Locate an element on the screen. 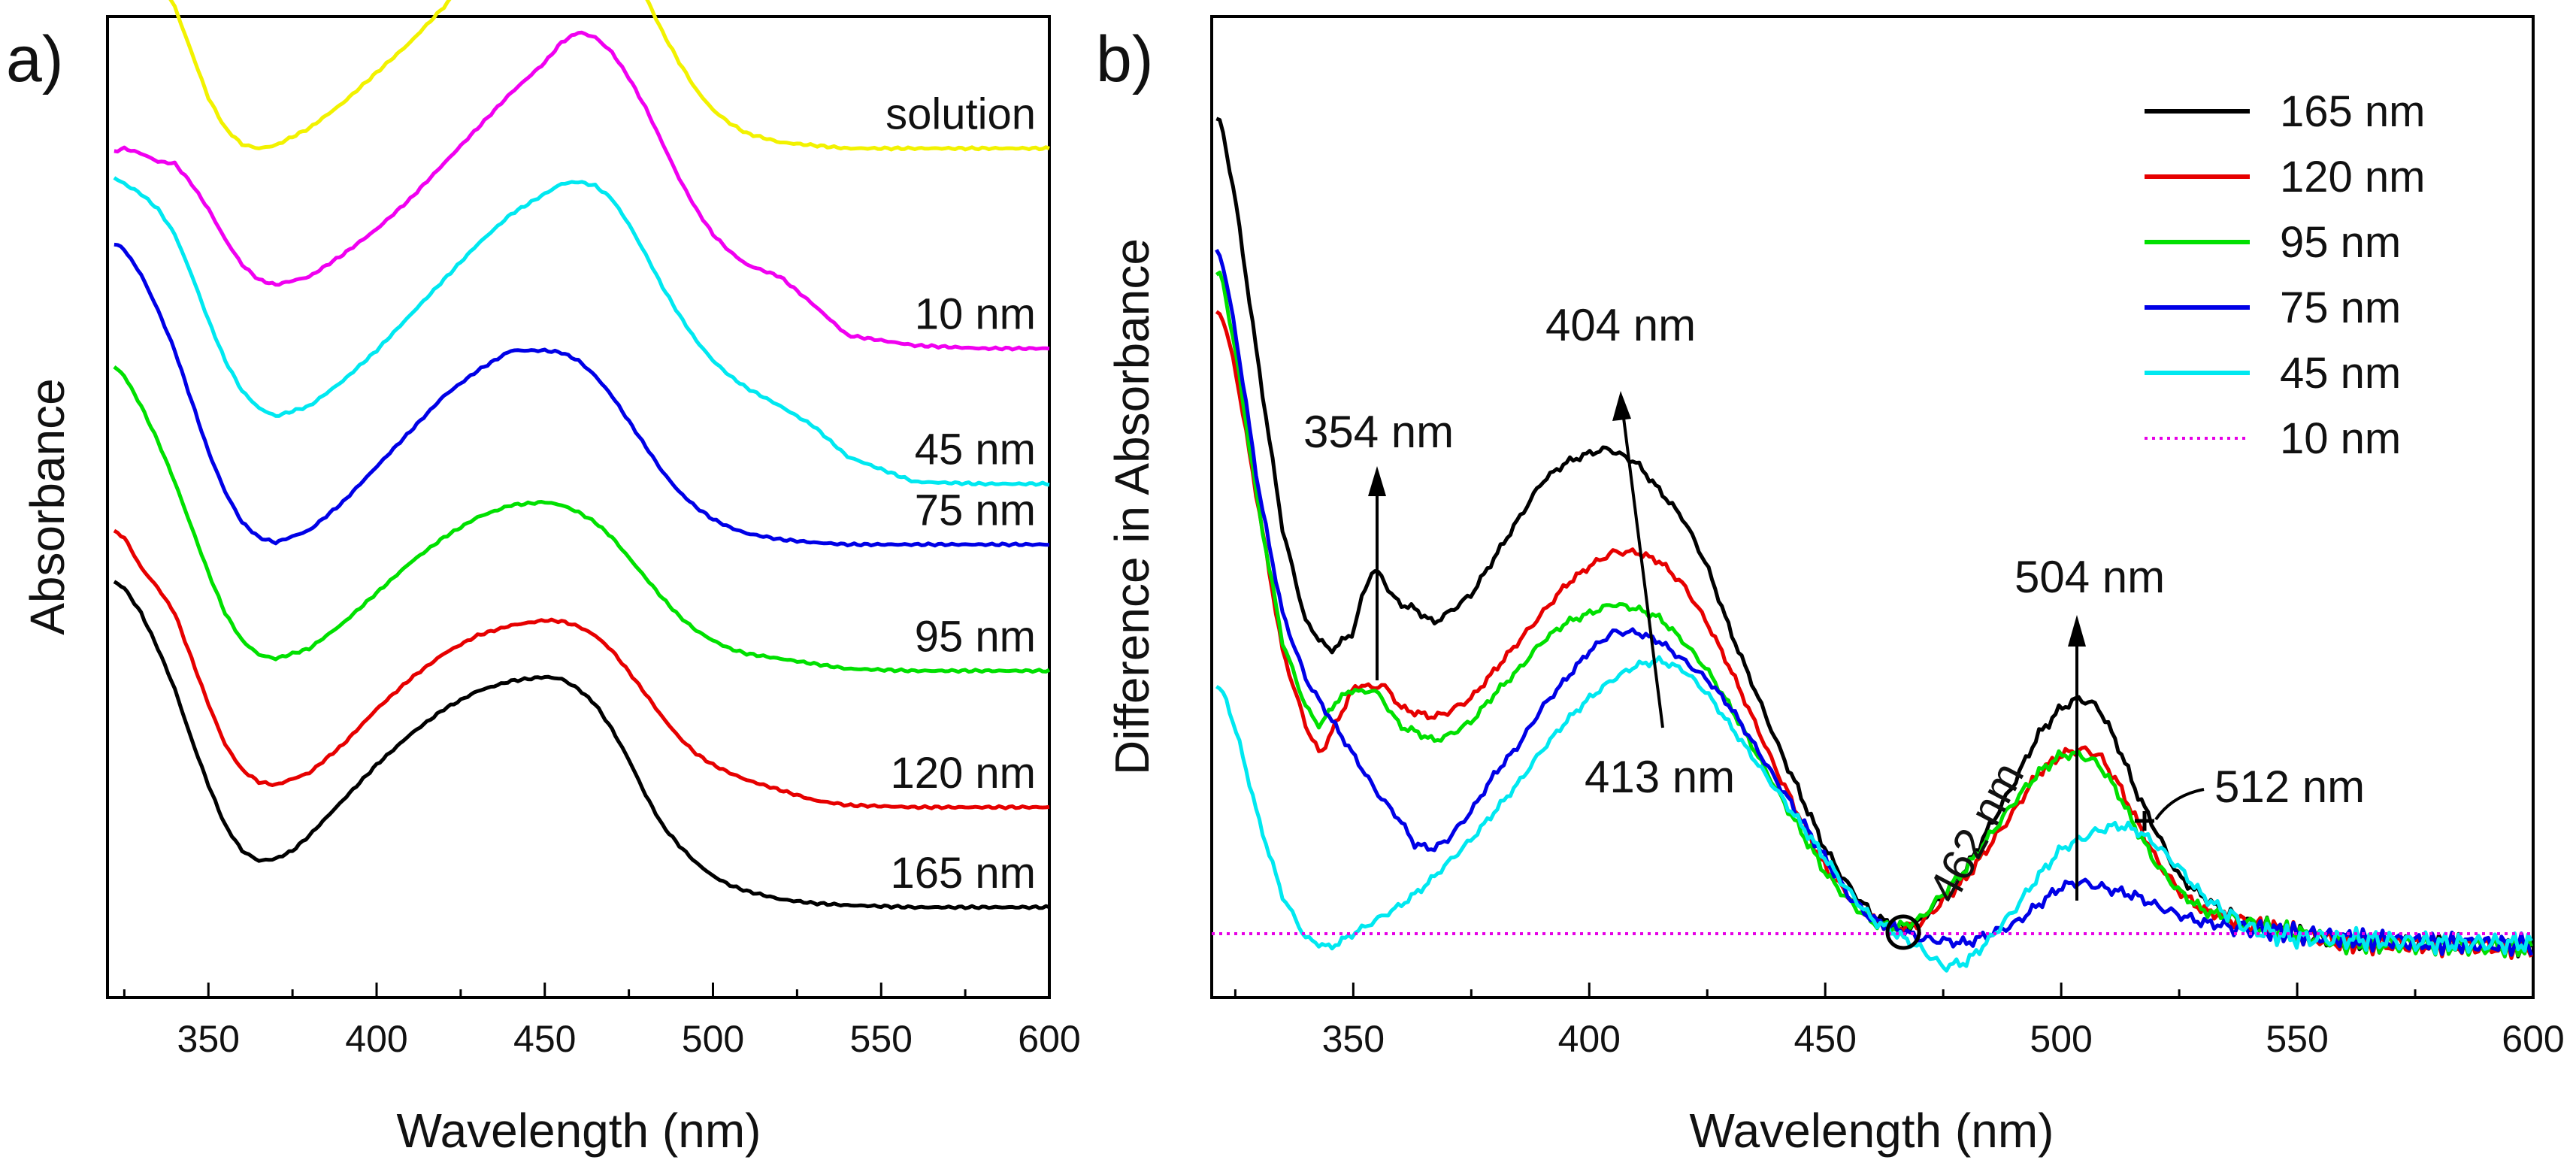 Image resolution: width=2576 pixels, height=1169 pixels. panel-a-label: a) is located at coordinates (34, 59).